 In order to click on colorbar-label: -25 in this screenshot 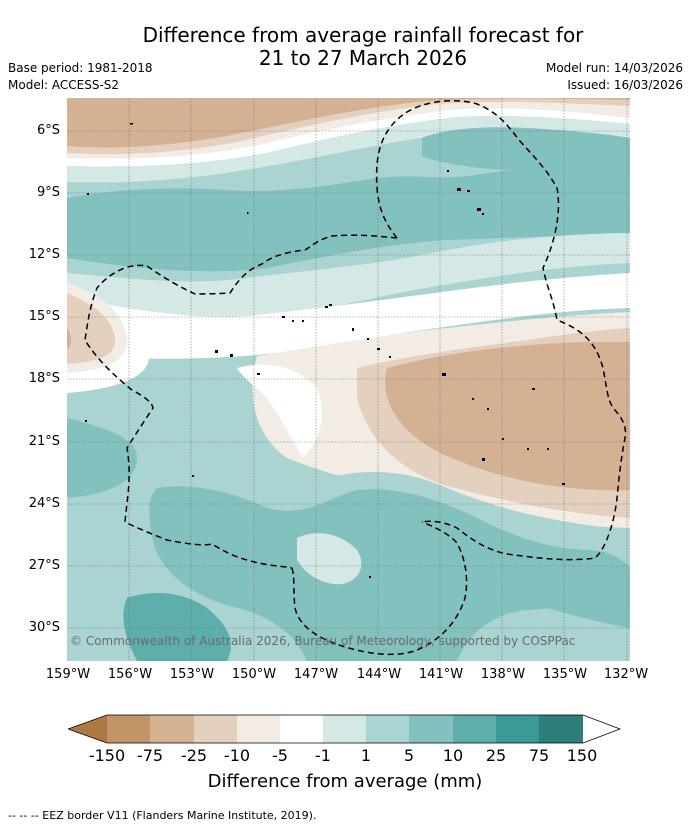, I will do `click(194, 755)`.